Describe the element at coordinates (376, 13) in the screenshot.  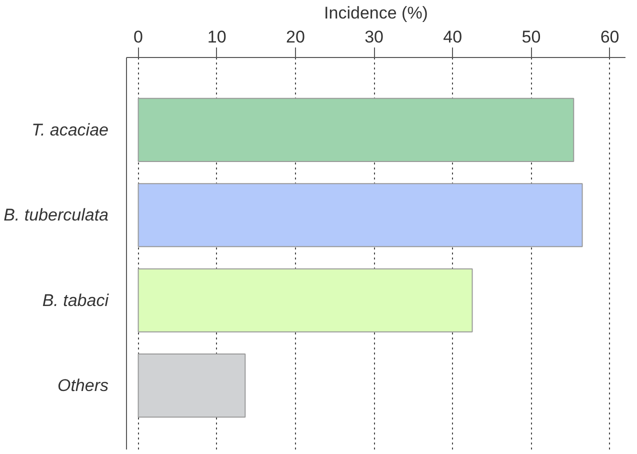
I see `x-axis-title: Incidence (%)` at that location.